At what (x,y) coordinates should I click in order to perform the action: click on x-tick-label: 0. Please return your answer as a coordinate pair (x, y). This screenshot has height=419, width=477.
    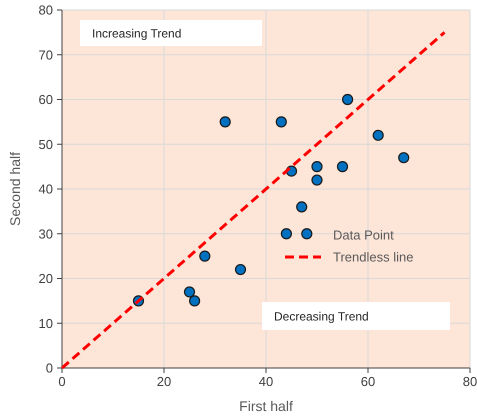
    Looking at the image, I should click on (62, 381).